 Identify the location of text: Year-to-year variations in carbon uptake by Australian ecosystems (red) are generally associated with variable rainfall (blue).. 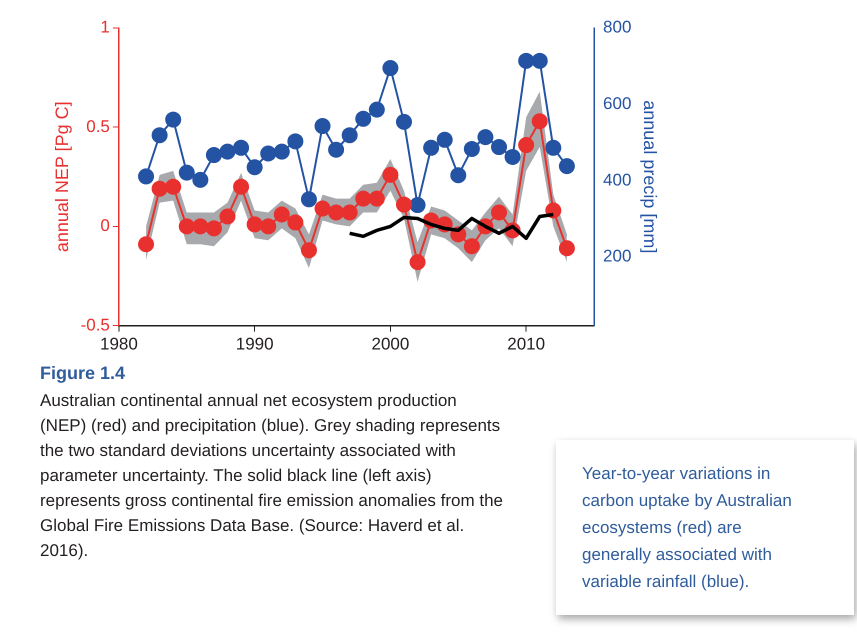
(705, 527).